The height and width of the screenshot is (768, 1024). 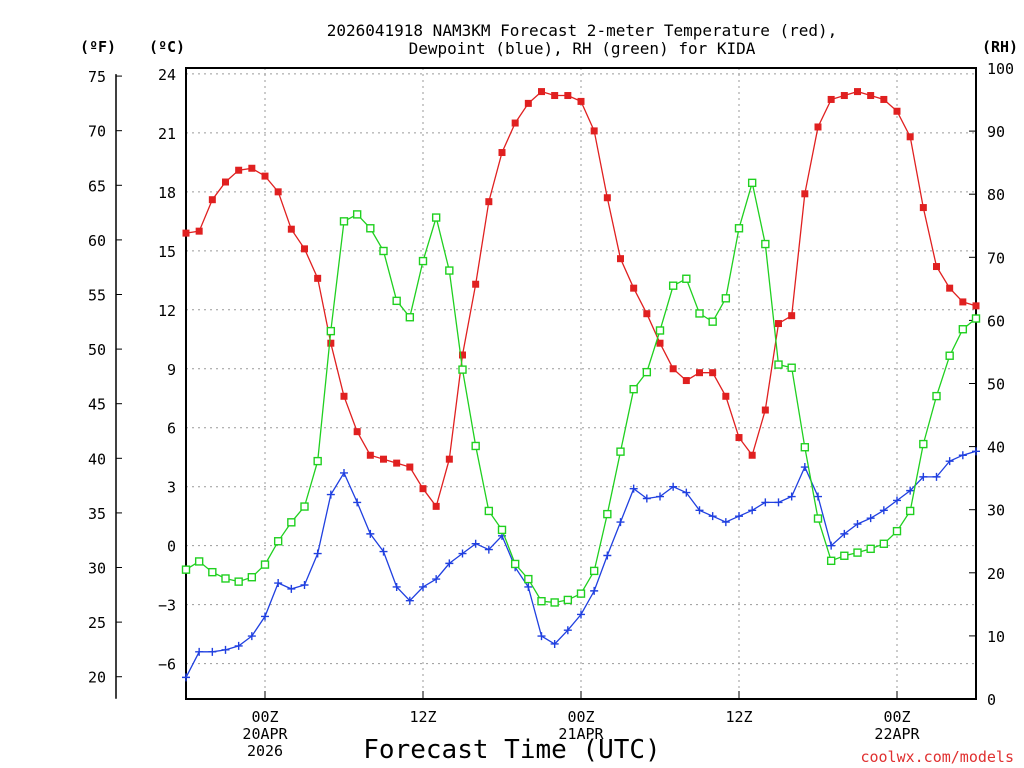 What do you see at coordinates (167, 134) in the screenshot?
I see `celsius-tick-label: 21` at bounding box center [167, 134].